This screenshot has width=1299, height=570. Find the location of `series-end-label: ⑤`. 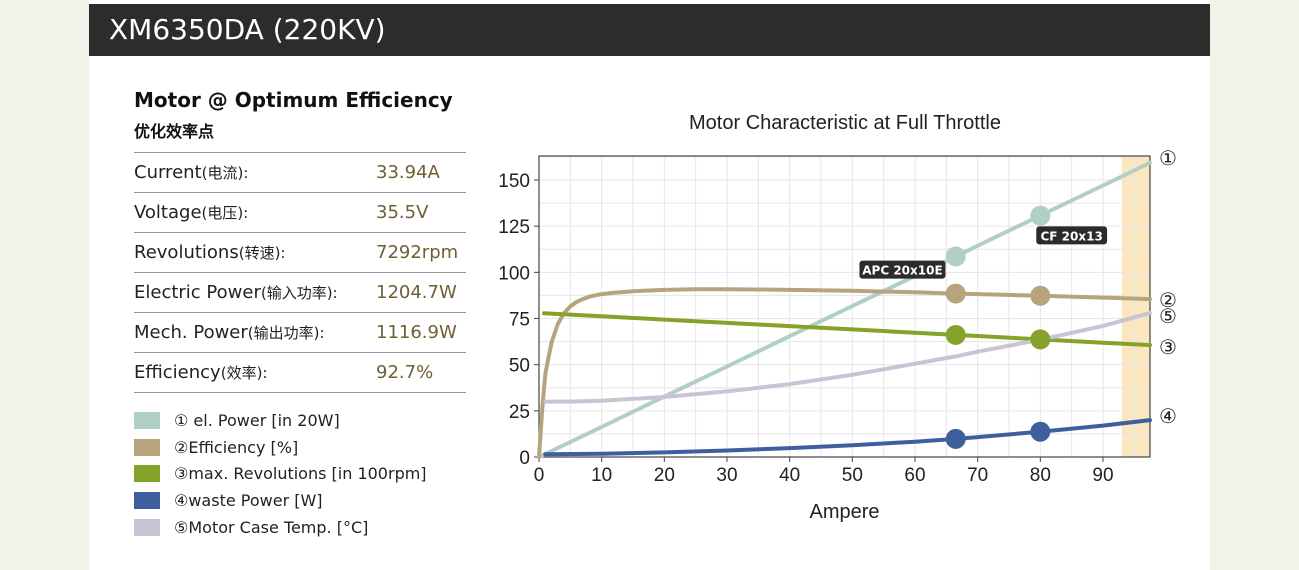

series-end-label: ⑤ is located at coordinates (1168, 316).